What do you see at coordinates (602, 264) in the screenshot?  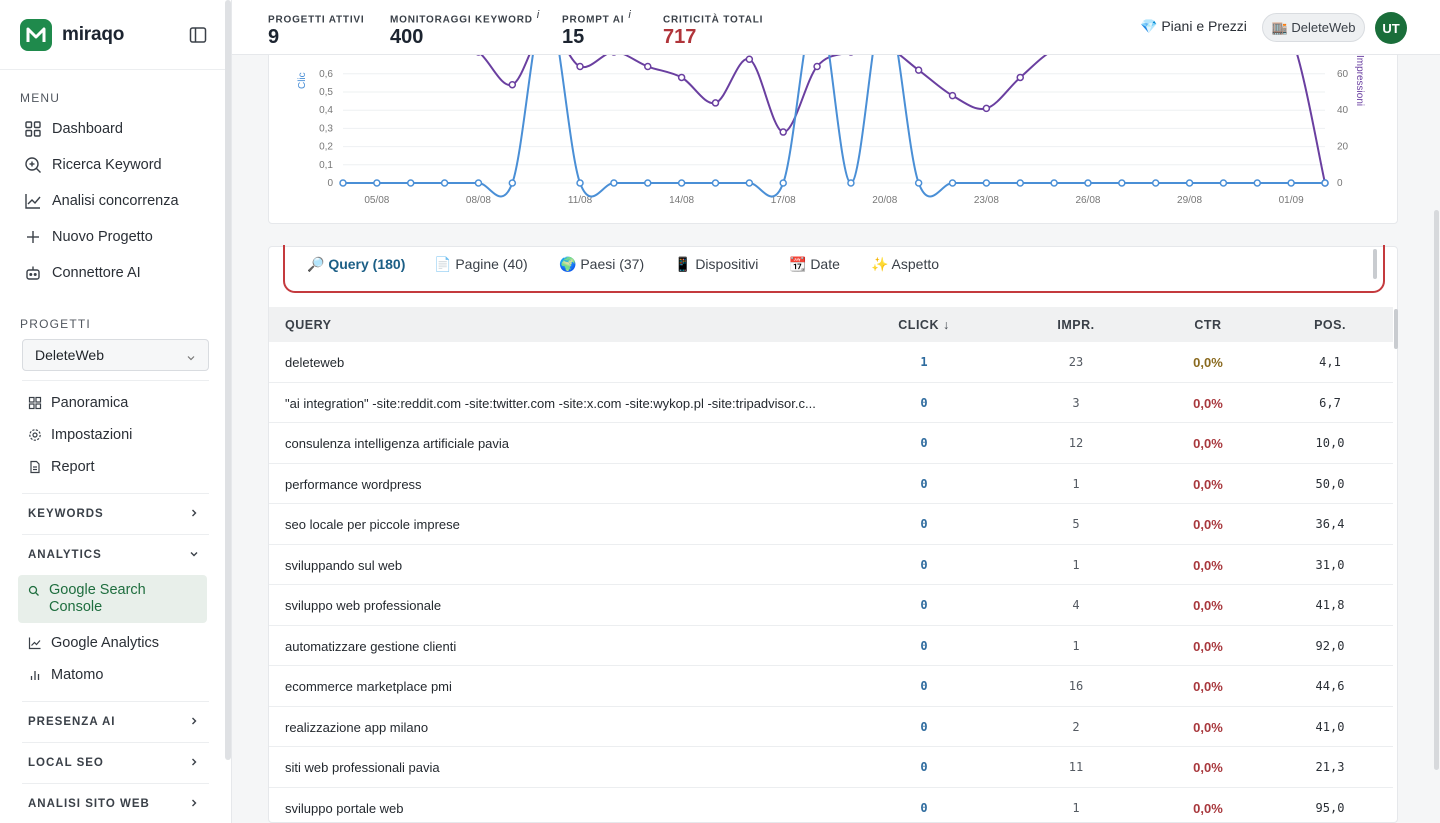 I see `tab-paesi: 🌍 Paesi (37)` at bounding box center [602, 264].